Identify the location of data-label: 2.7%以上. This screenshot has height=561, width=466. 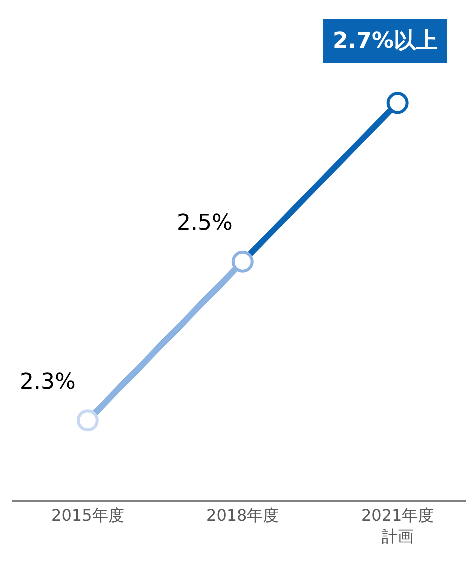
(385, 41).